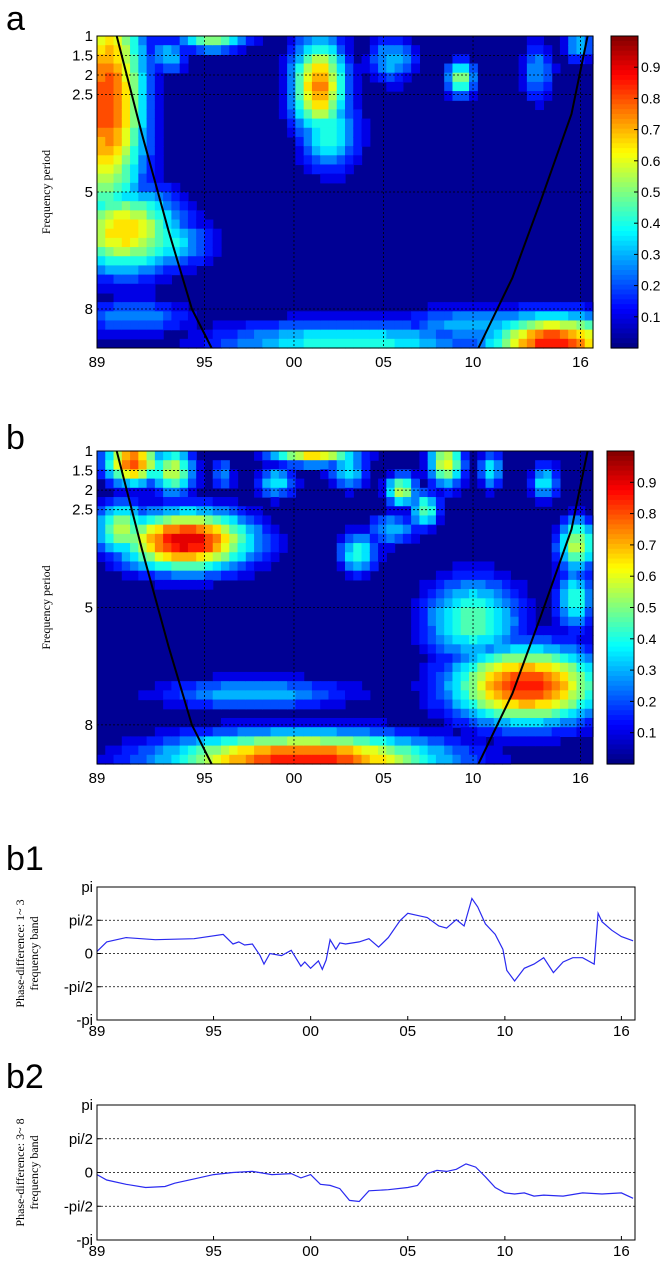  Describe the element at coordinates (97, 1251) in the screenshot. I see `x-tick-label: 89` at that location.